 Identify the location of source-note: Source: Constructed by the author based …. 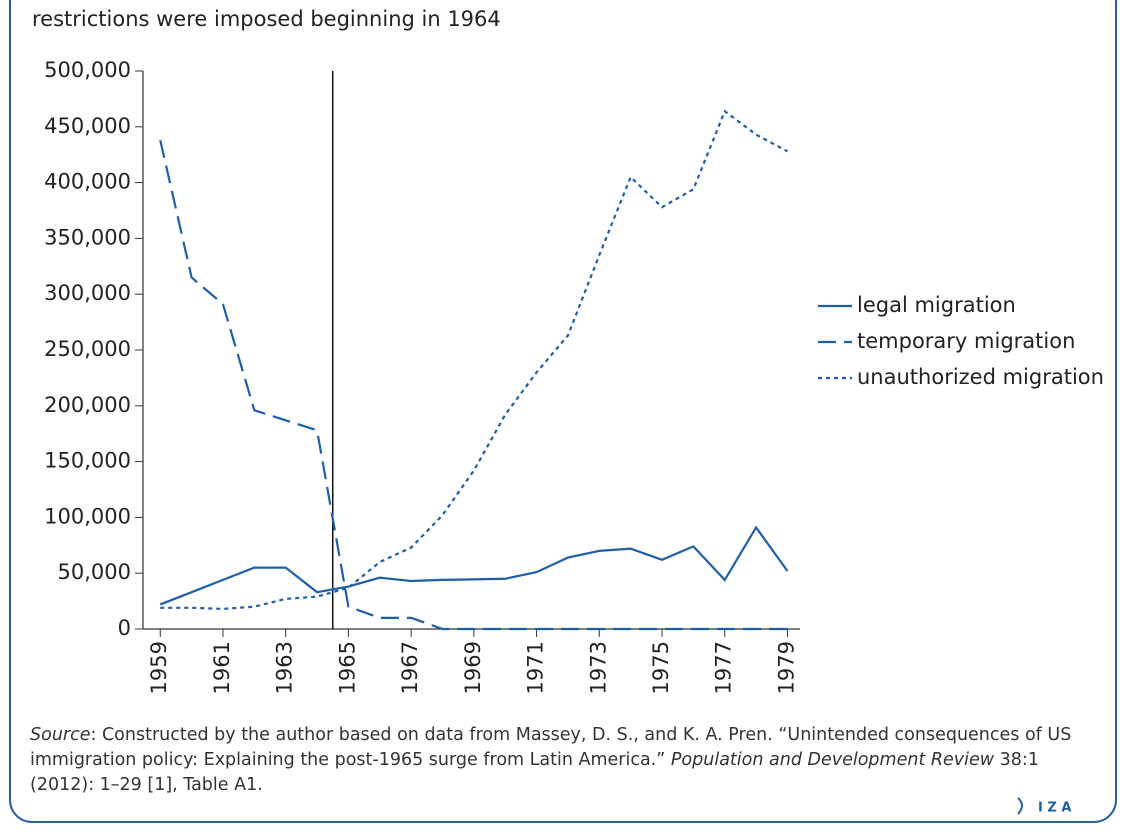
(565, 760).